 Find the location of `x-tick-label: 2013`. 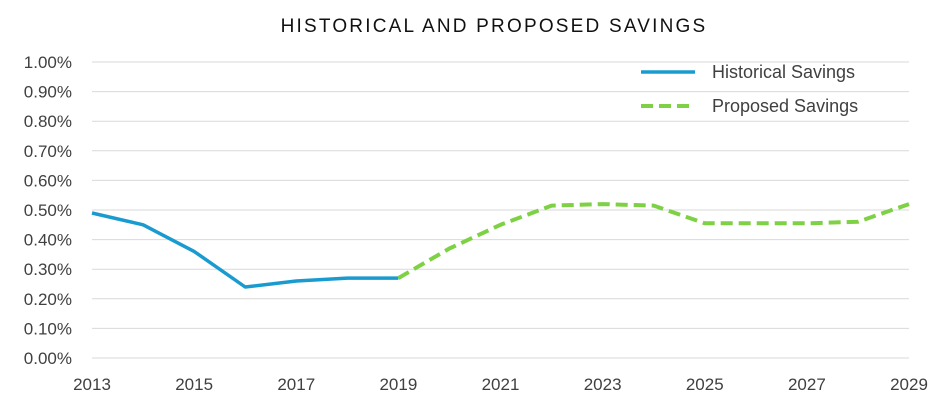

x-tick-label: 2013 is located at coordinates (92, 384).